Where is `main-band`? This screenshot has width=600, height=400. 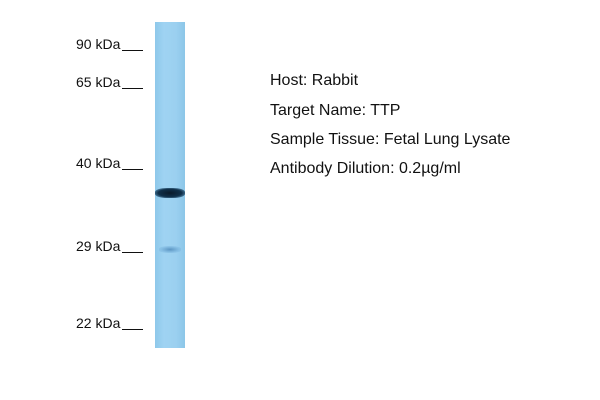 main-band is located at coordinates (170, 193).